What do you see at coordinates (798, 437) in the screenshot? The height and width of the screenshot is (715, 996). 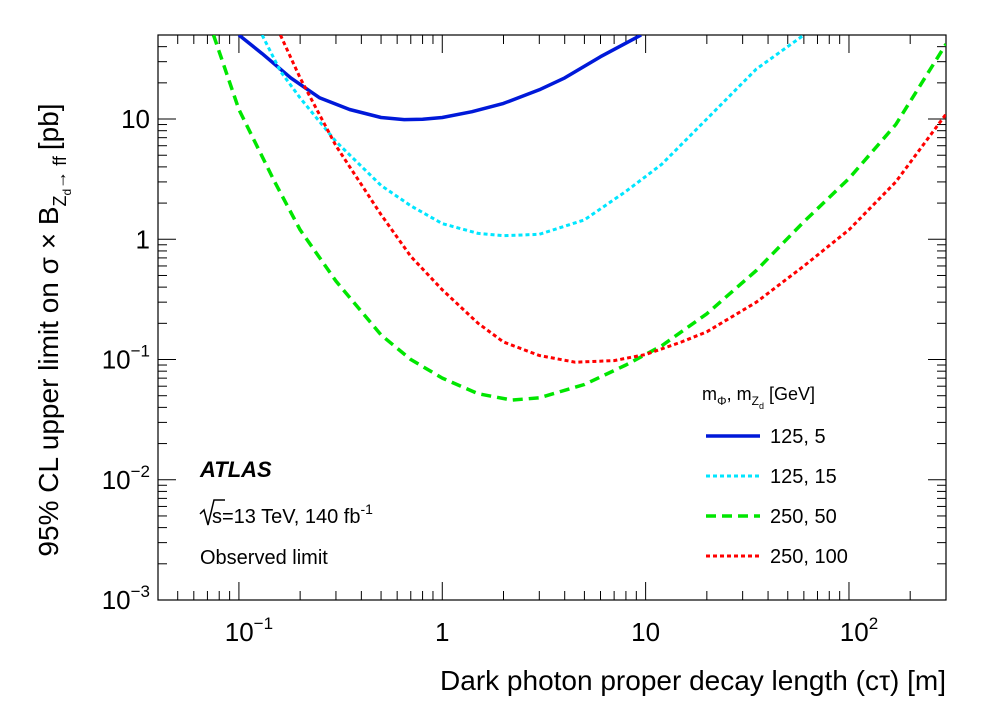 I see `legend-label-1: 125, 5` at bounding box center [798, 437].